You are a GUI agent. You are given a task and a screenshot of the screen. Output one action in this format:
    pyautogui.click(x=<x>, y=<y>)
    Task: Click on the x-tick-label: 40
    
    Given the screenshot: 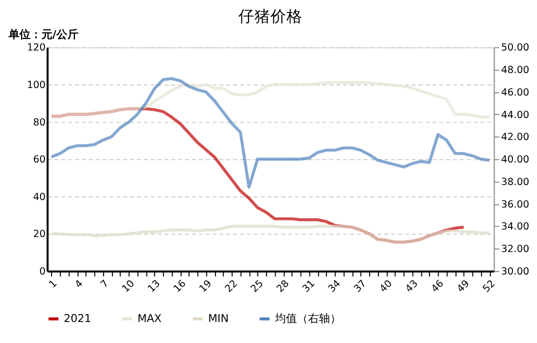 What is the action you would take?
    pyautogui.click(x=386, y=286)
    